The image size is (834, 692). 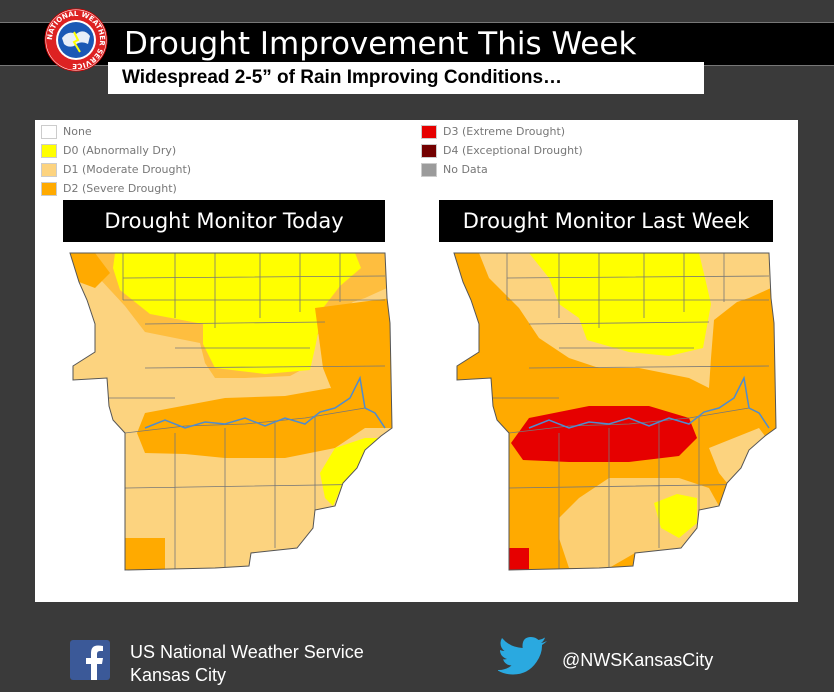 I want to click on org-name-line2: Kansas City, so click(x=178, y=675).